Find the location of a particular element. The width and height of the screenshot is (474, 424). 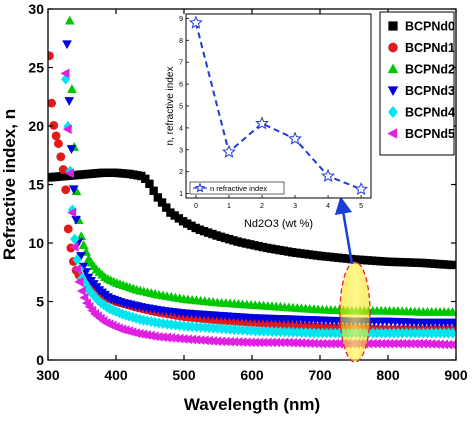

legend-item-bcpnd0: BCPNd0 is located at coordinates (421, 27).